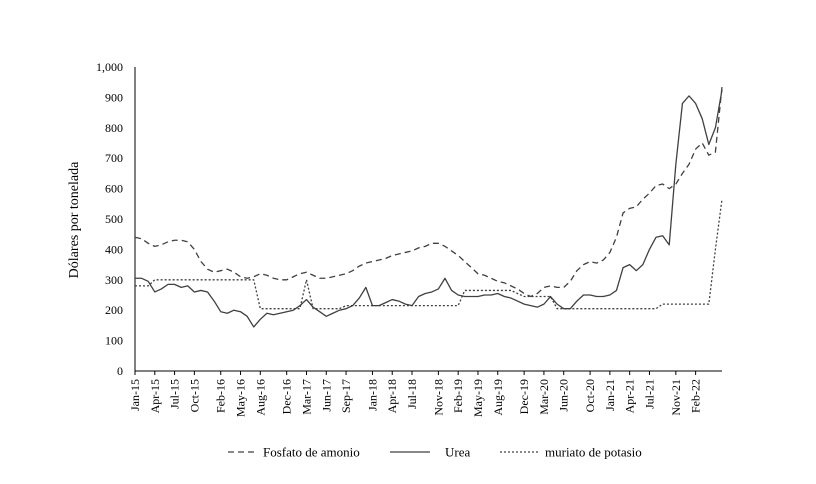 This screenshot has height=484, width=816. Describe the element at coordinates (114, 128) in the screenshot. I see `y-tick-label: 800` at that location.